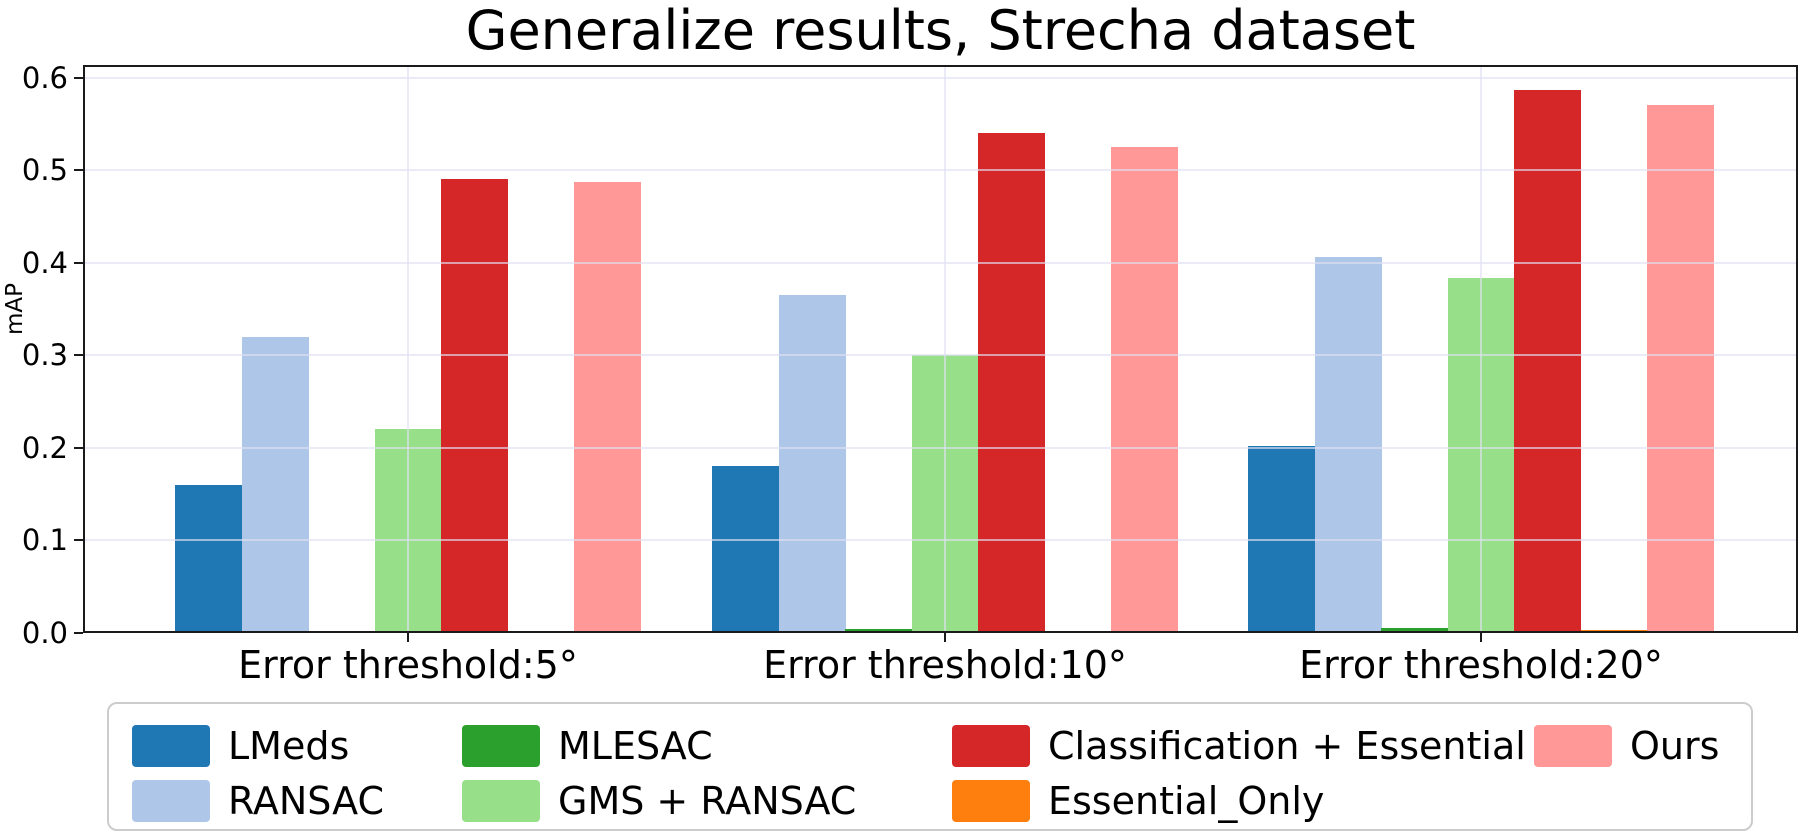 Image resolution: width=1807 pixels, height=839 pixels. I want to click on gridline-y-0.2, so click(940, 448).